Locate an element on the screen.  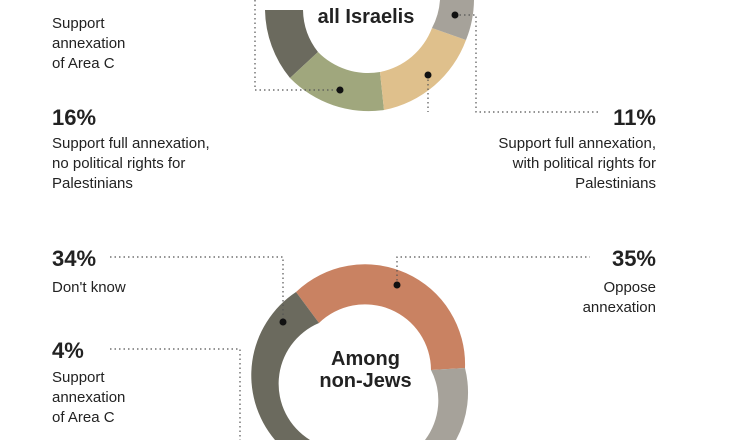
top-donut-center-label: all Israelis is located at coordinates (366, 17).